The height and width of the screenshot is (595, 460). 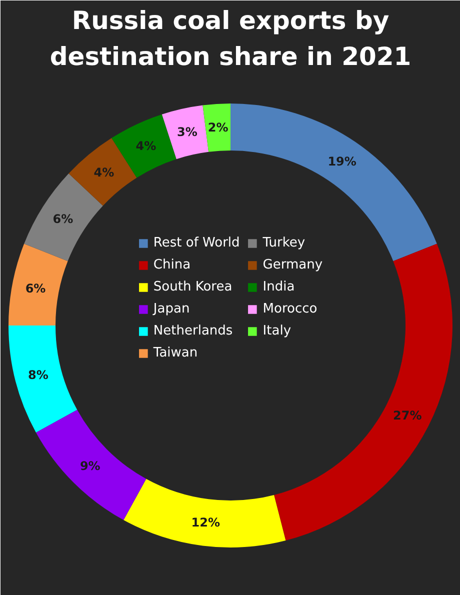 What do you see at coordinates (171, 308) in the screenshot?
I see `legend-label: Japan` at bounding box center [171, 308].